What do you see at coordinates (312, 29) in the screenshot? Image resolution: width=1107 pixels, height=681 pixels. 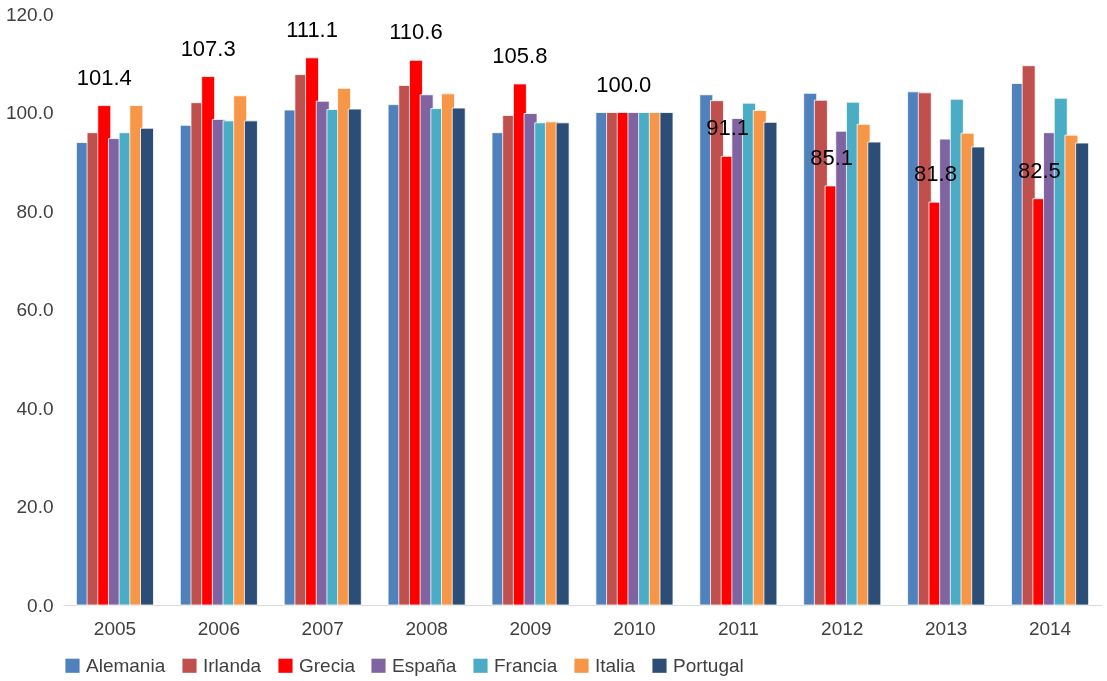 I see `data-label: 111.1` at bounding box center [312, 29].